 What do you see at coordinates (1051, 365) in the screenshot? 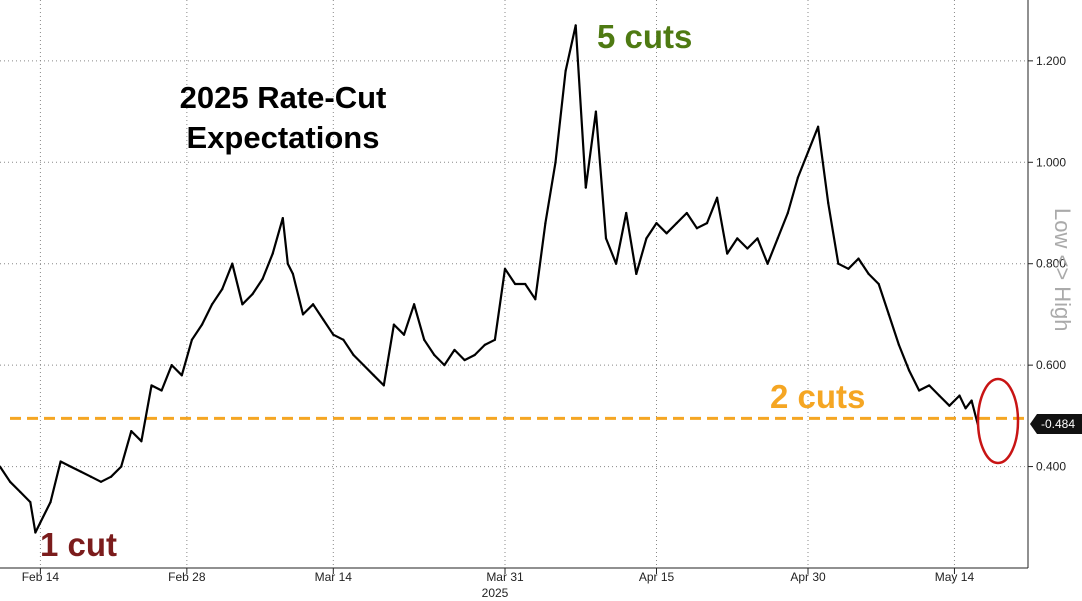
I see `y-tick-label: 0.600` at bounding box center [1051, 365].